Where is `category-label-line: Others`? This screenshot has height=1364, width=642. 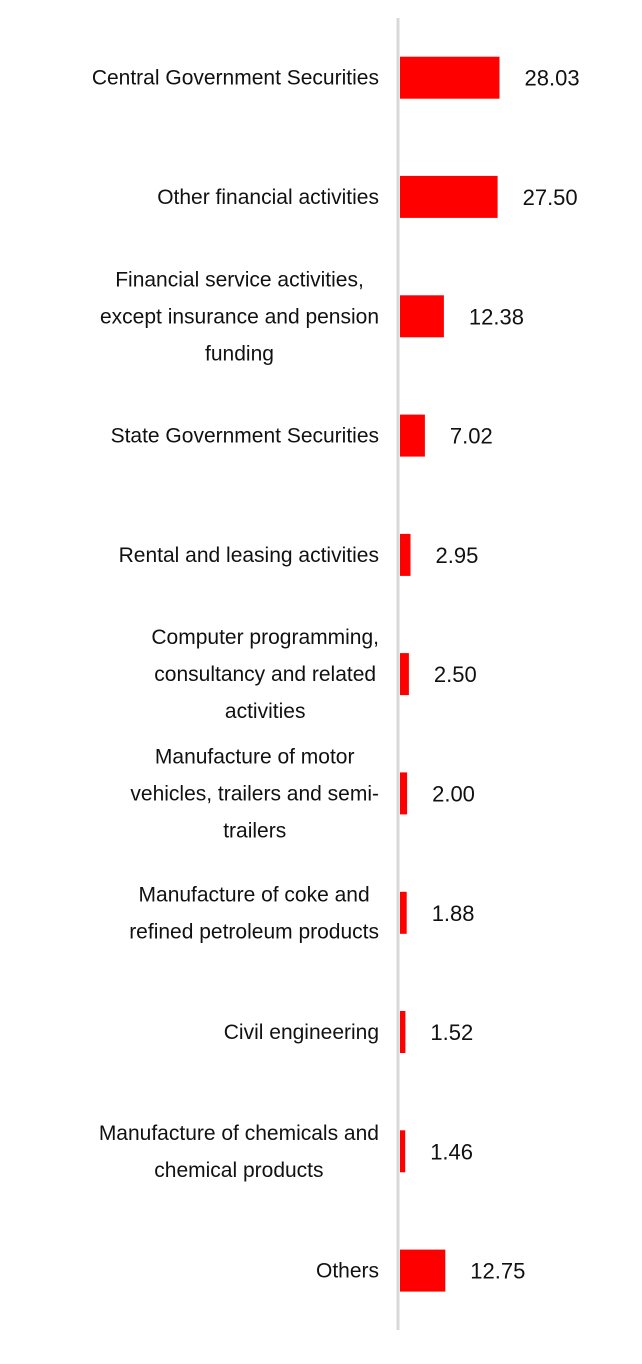 category-label-line: Others is located at coordinates (347, 1271).